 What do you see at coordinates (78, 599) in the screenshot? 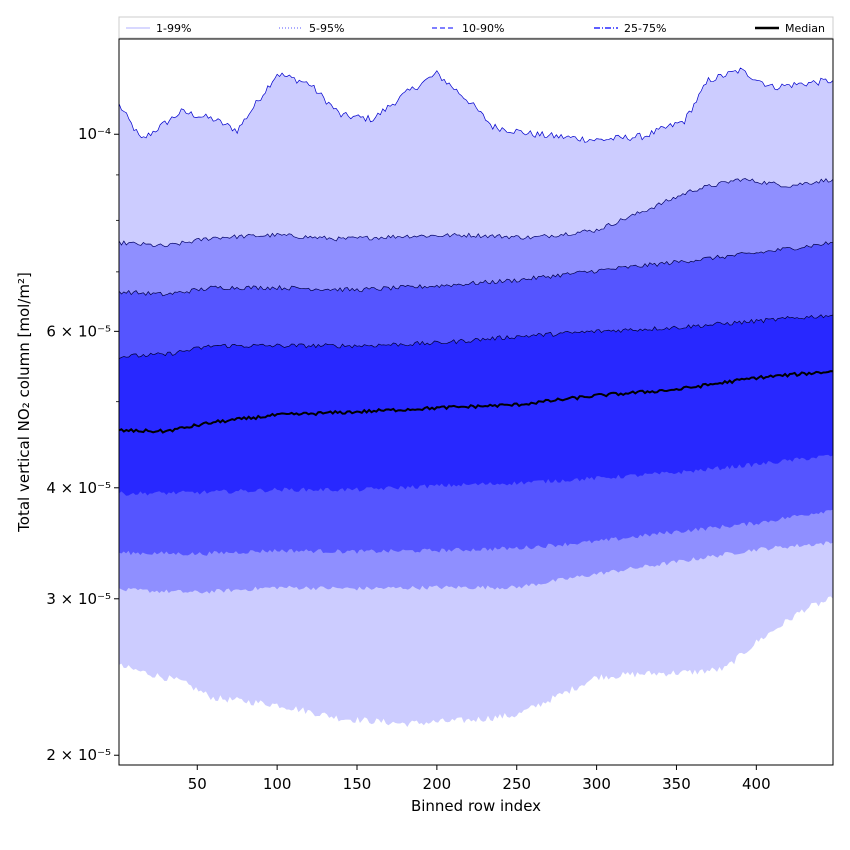
I see `y-tick-label: 3 × 10⁻⁵` at bounding box center [78, 599].